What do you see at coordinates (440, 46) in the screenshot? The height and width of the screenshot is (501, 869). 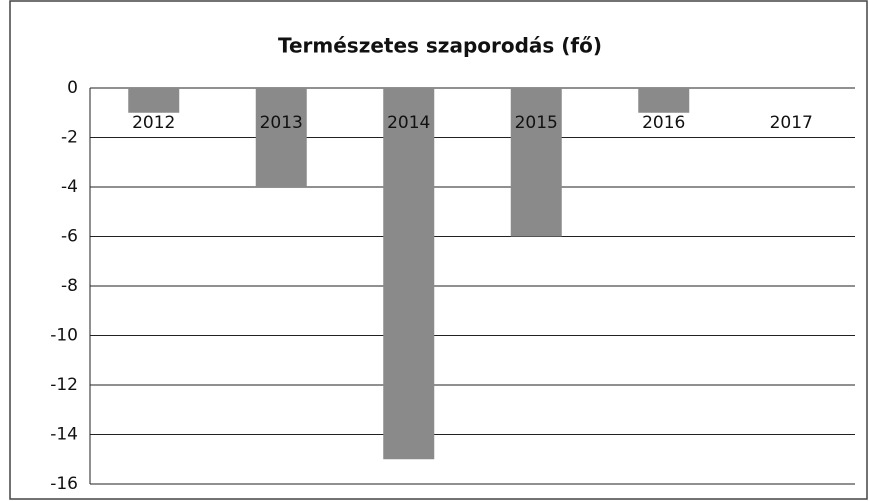 I see `chart-title: Természetes szaporodás (fő)` at bounding box center [440, 46].